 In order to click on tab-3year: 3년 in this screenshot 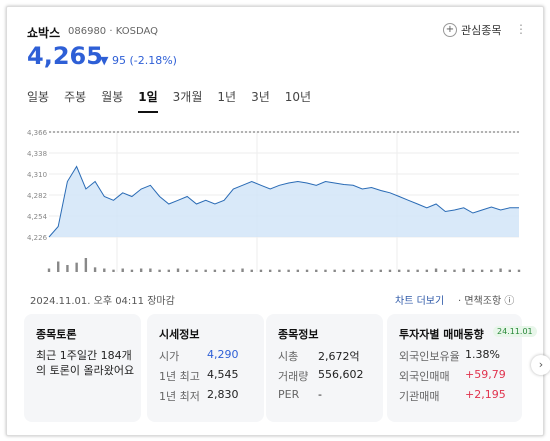, I will do `click(260, 97)`.